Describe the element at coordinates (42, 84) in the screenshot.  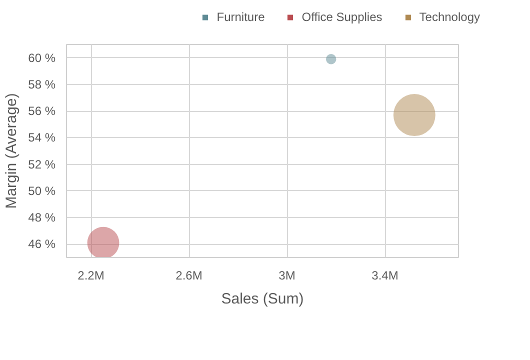
I see `y-tick-label: 58 %` at that location.